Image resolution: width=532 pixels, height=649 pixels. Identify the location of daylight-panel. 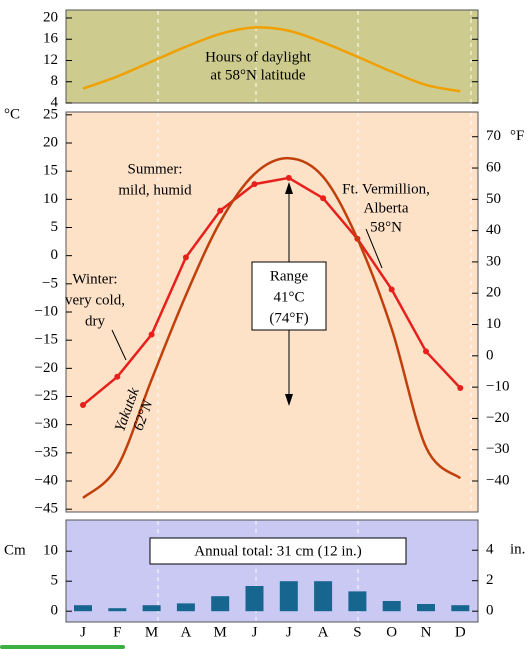
(272, 56).